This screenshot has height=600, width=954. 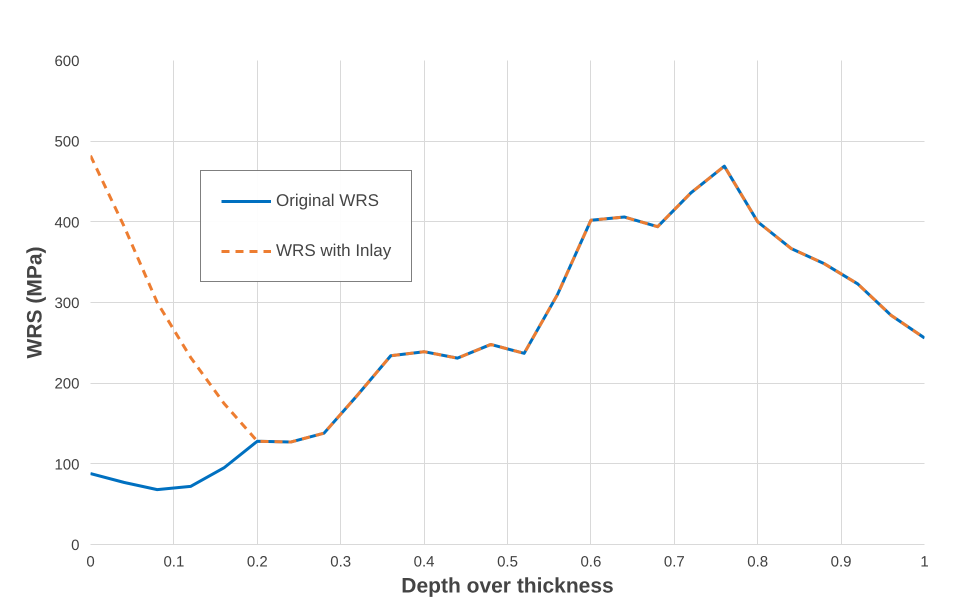 I want to click on y-tick-label: 100, so click(x=67, y=465).